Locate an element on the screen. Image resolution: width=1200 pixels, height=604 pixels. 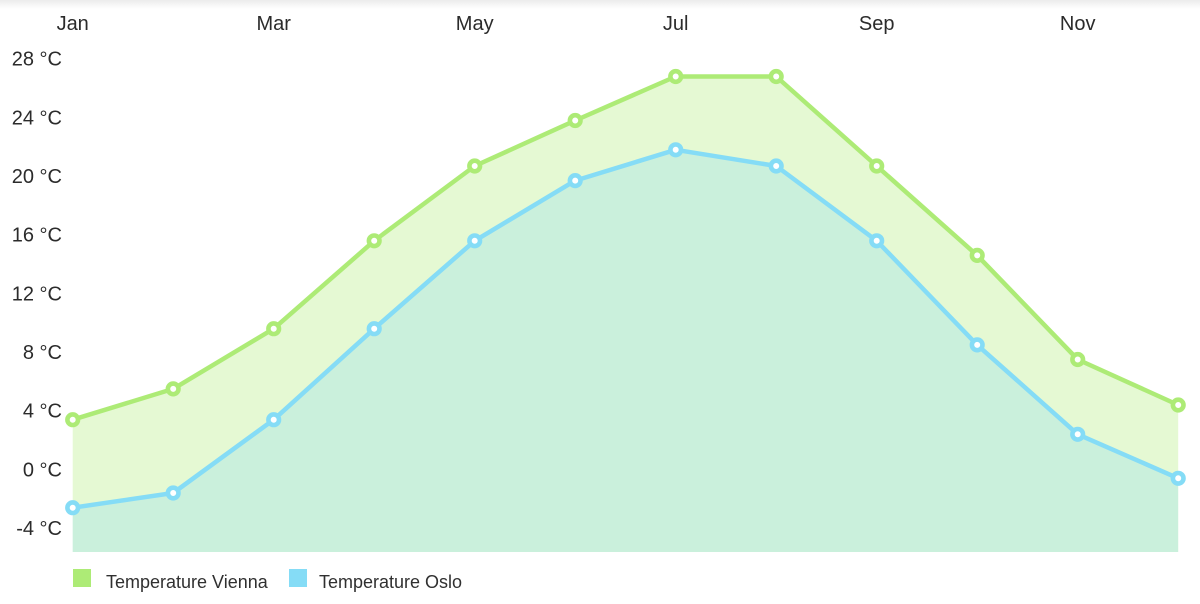
legend-label-oslo: Temperature Oslo is located at coordinates (390, 582).